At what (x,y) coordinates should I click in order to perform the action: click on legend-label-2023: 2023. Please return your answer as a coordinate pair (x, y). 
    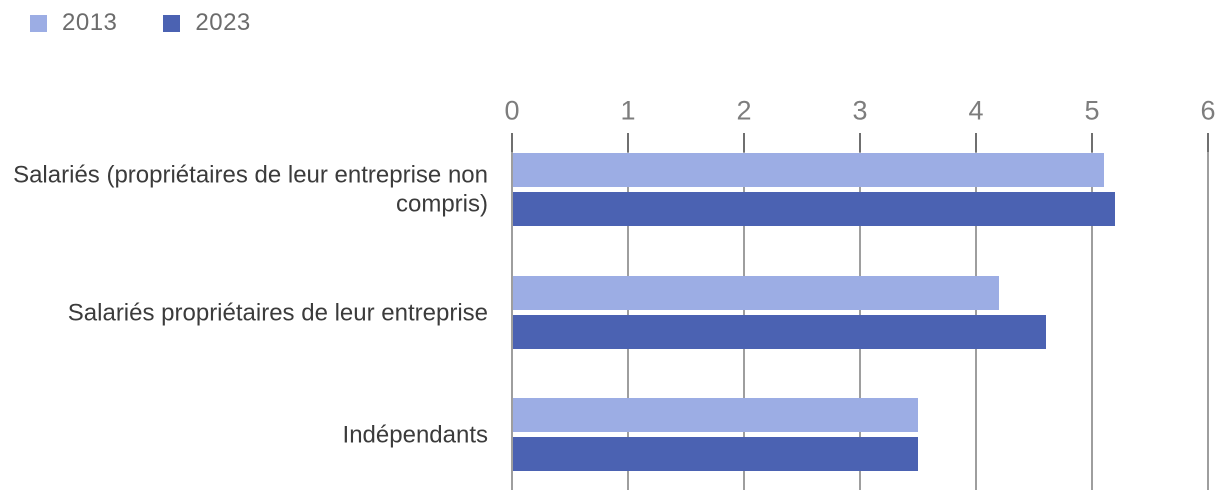
    Looking at the image, I should click on (223, 22).